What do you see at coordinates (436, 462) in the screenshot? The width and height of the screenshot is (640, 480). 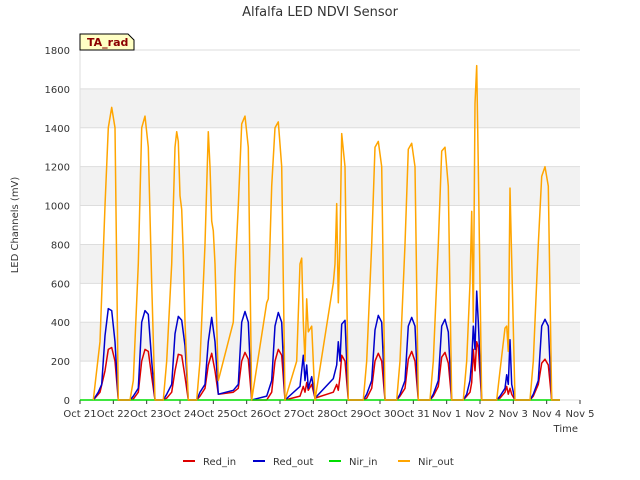 I see `legend-label: Nir_out` at bounding box center [436, 462].